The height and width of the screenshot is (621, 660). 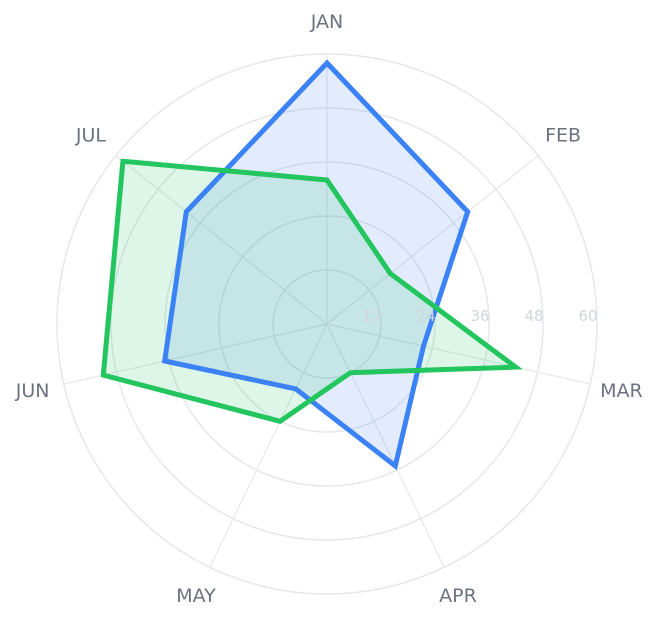 What do you see at coordinates (196, 596) in the screenshot?
I see `category-label-may: MAY` at bounding box center [196, 596].